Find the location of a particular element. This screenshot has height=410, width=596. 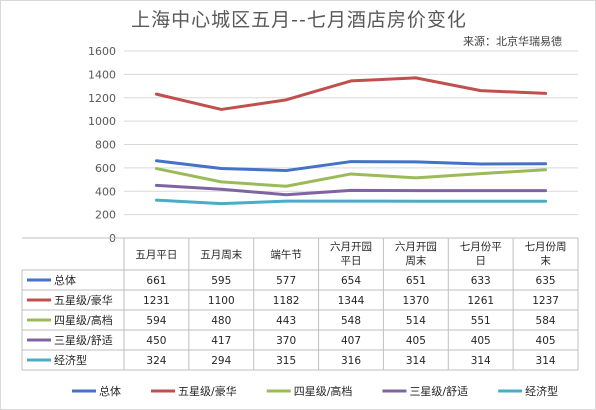

category-label: 末 is located at coordinates (545, 260).